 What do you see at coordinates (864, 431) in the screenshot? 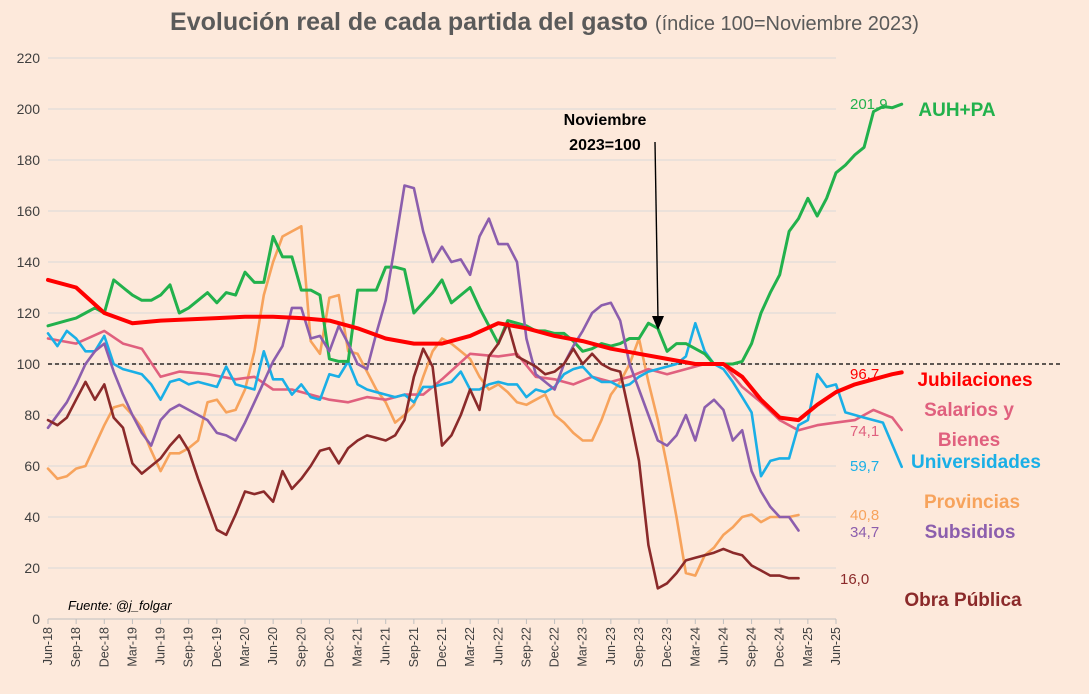
I see `end-value-salarios-y-bienes: 74,1` at bounding box center [864, 431].